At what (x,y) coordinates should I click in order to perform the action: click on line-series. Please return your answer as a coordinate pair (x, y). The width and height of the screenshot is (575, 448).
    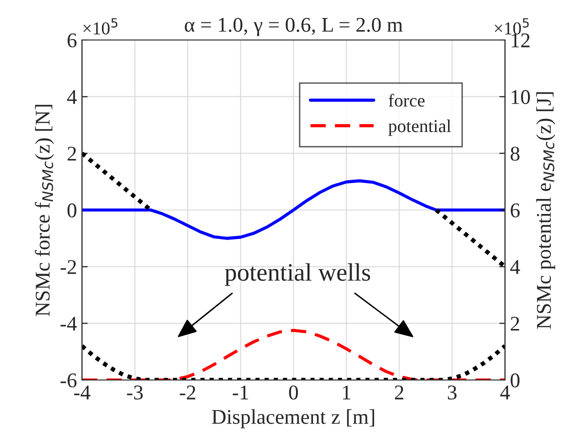
    Looking at the image, I should click on (293, 209).